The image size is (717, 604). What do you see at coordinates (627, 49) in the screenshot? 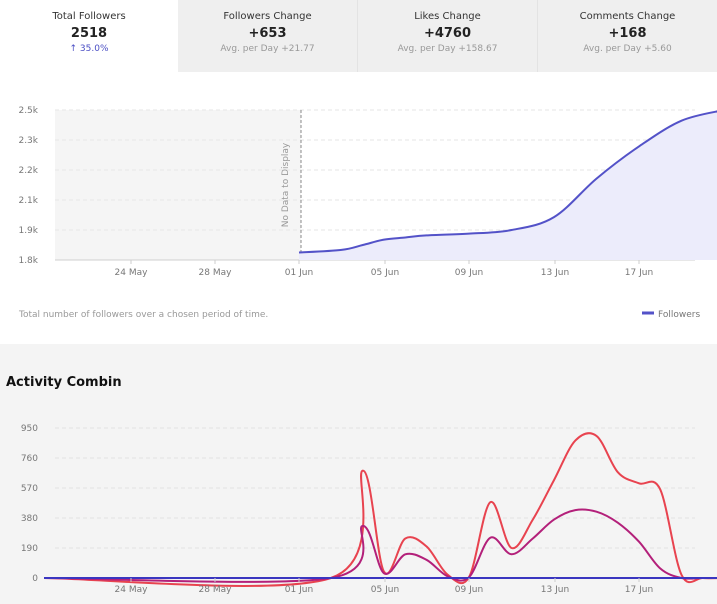
I see `stat-average: Avg. per Day +5.60` at bounding box center [627, 49].